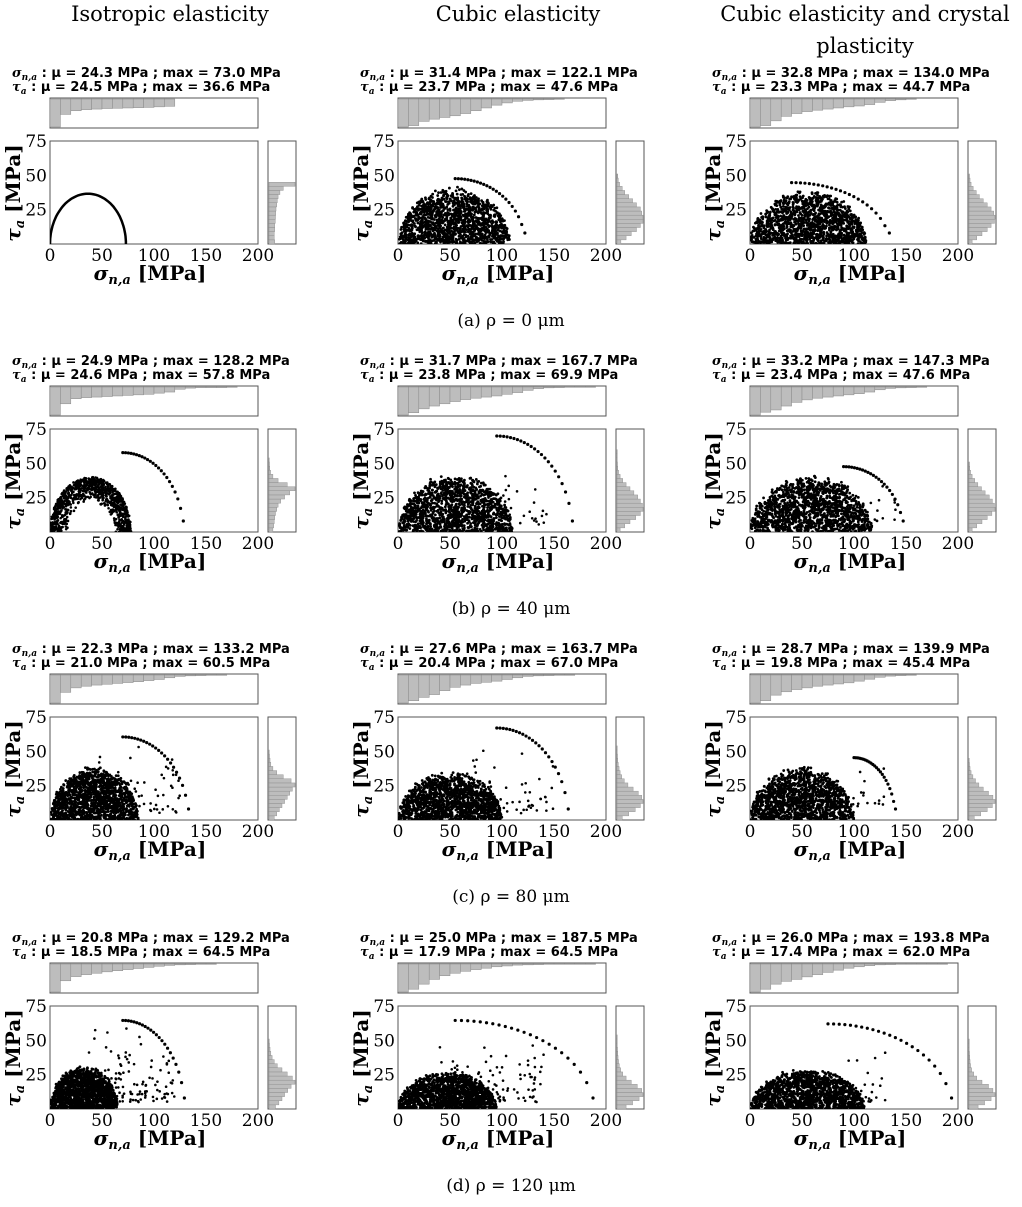 Image resolution: width=1022 pixels, height=1207 pixels. I want to click on caption-b: (b) ρ = 40 μm, so click(511, 609).